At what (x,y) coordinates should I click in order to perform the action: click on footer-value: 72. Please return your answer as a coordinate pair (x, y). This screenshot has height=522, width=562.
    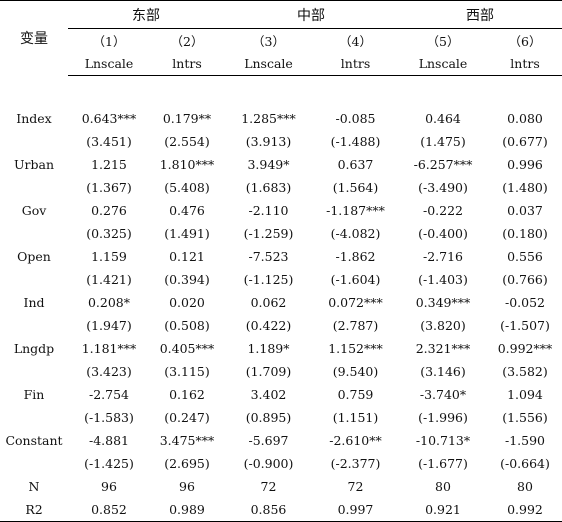
    Looking at the image, I should click on (268, 486).